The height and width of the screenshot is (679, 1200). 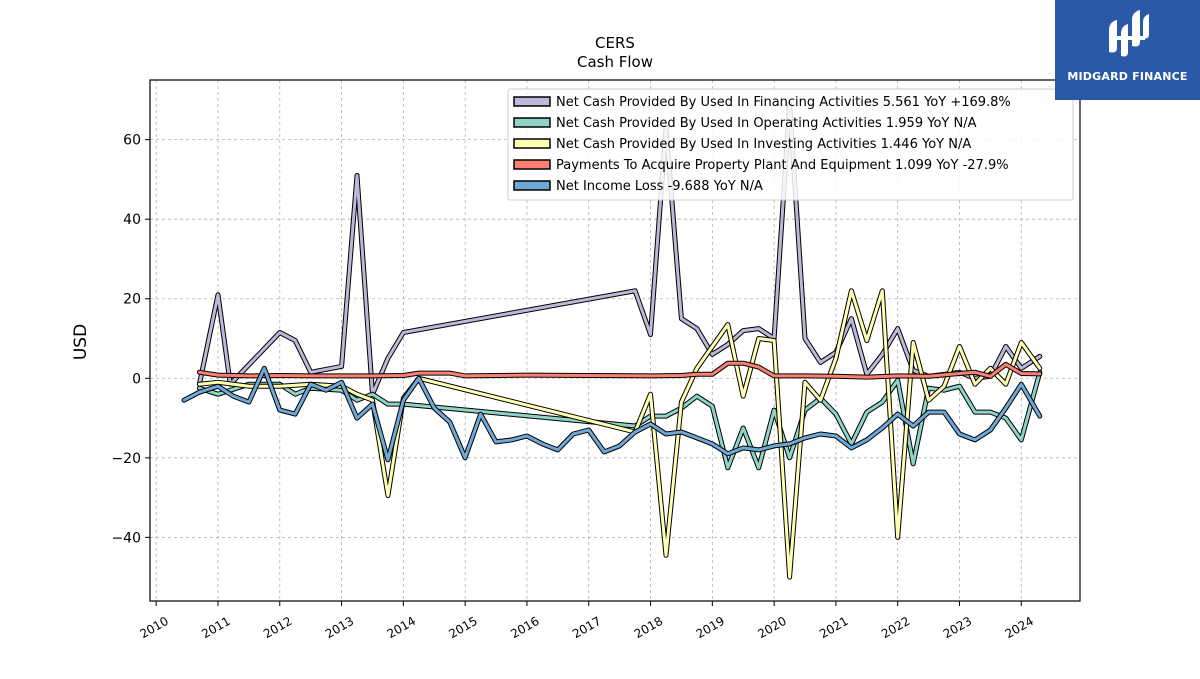 I want to click on x-tick-label: 2021, so click(x=833, y=627).